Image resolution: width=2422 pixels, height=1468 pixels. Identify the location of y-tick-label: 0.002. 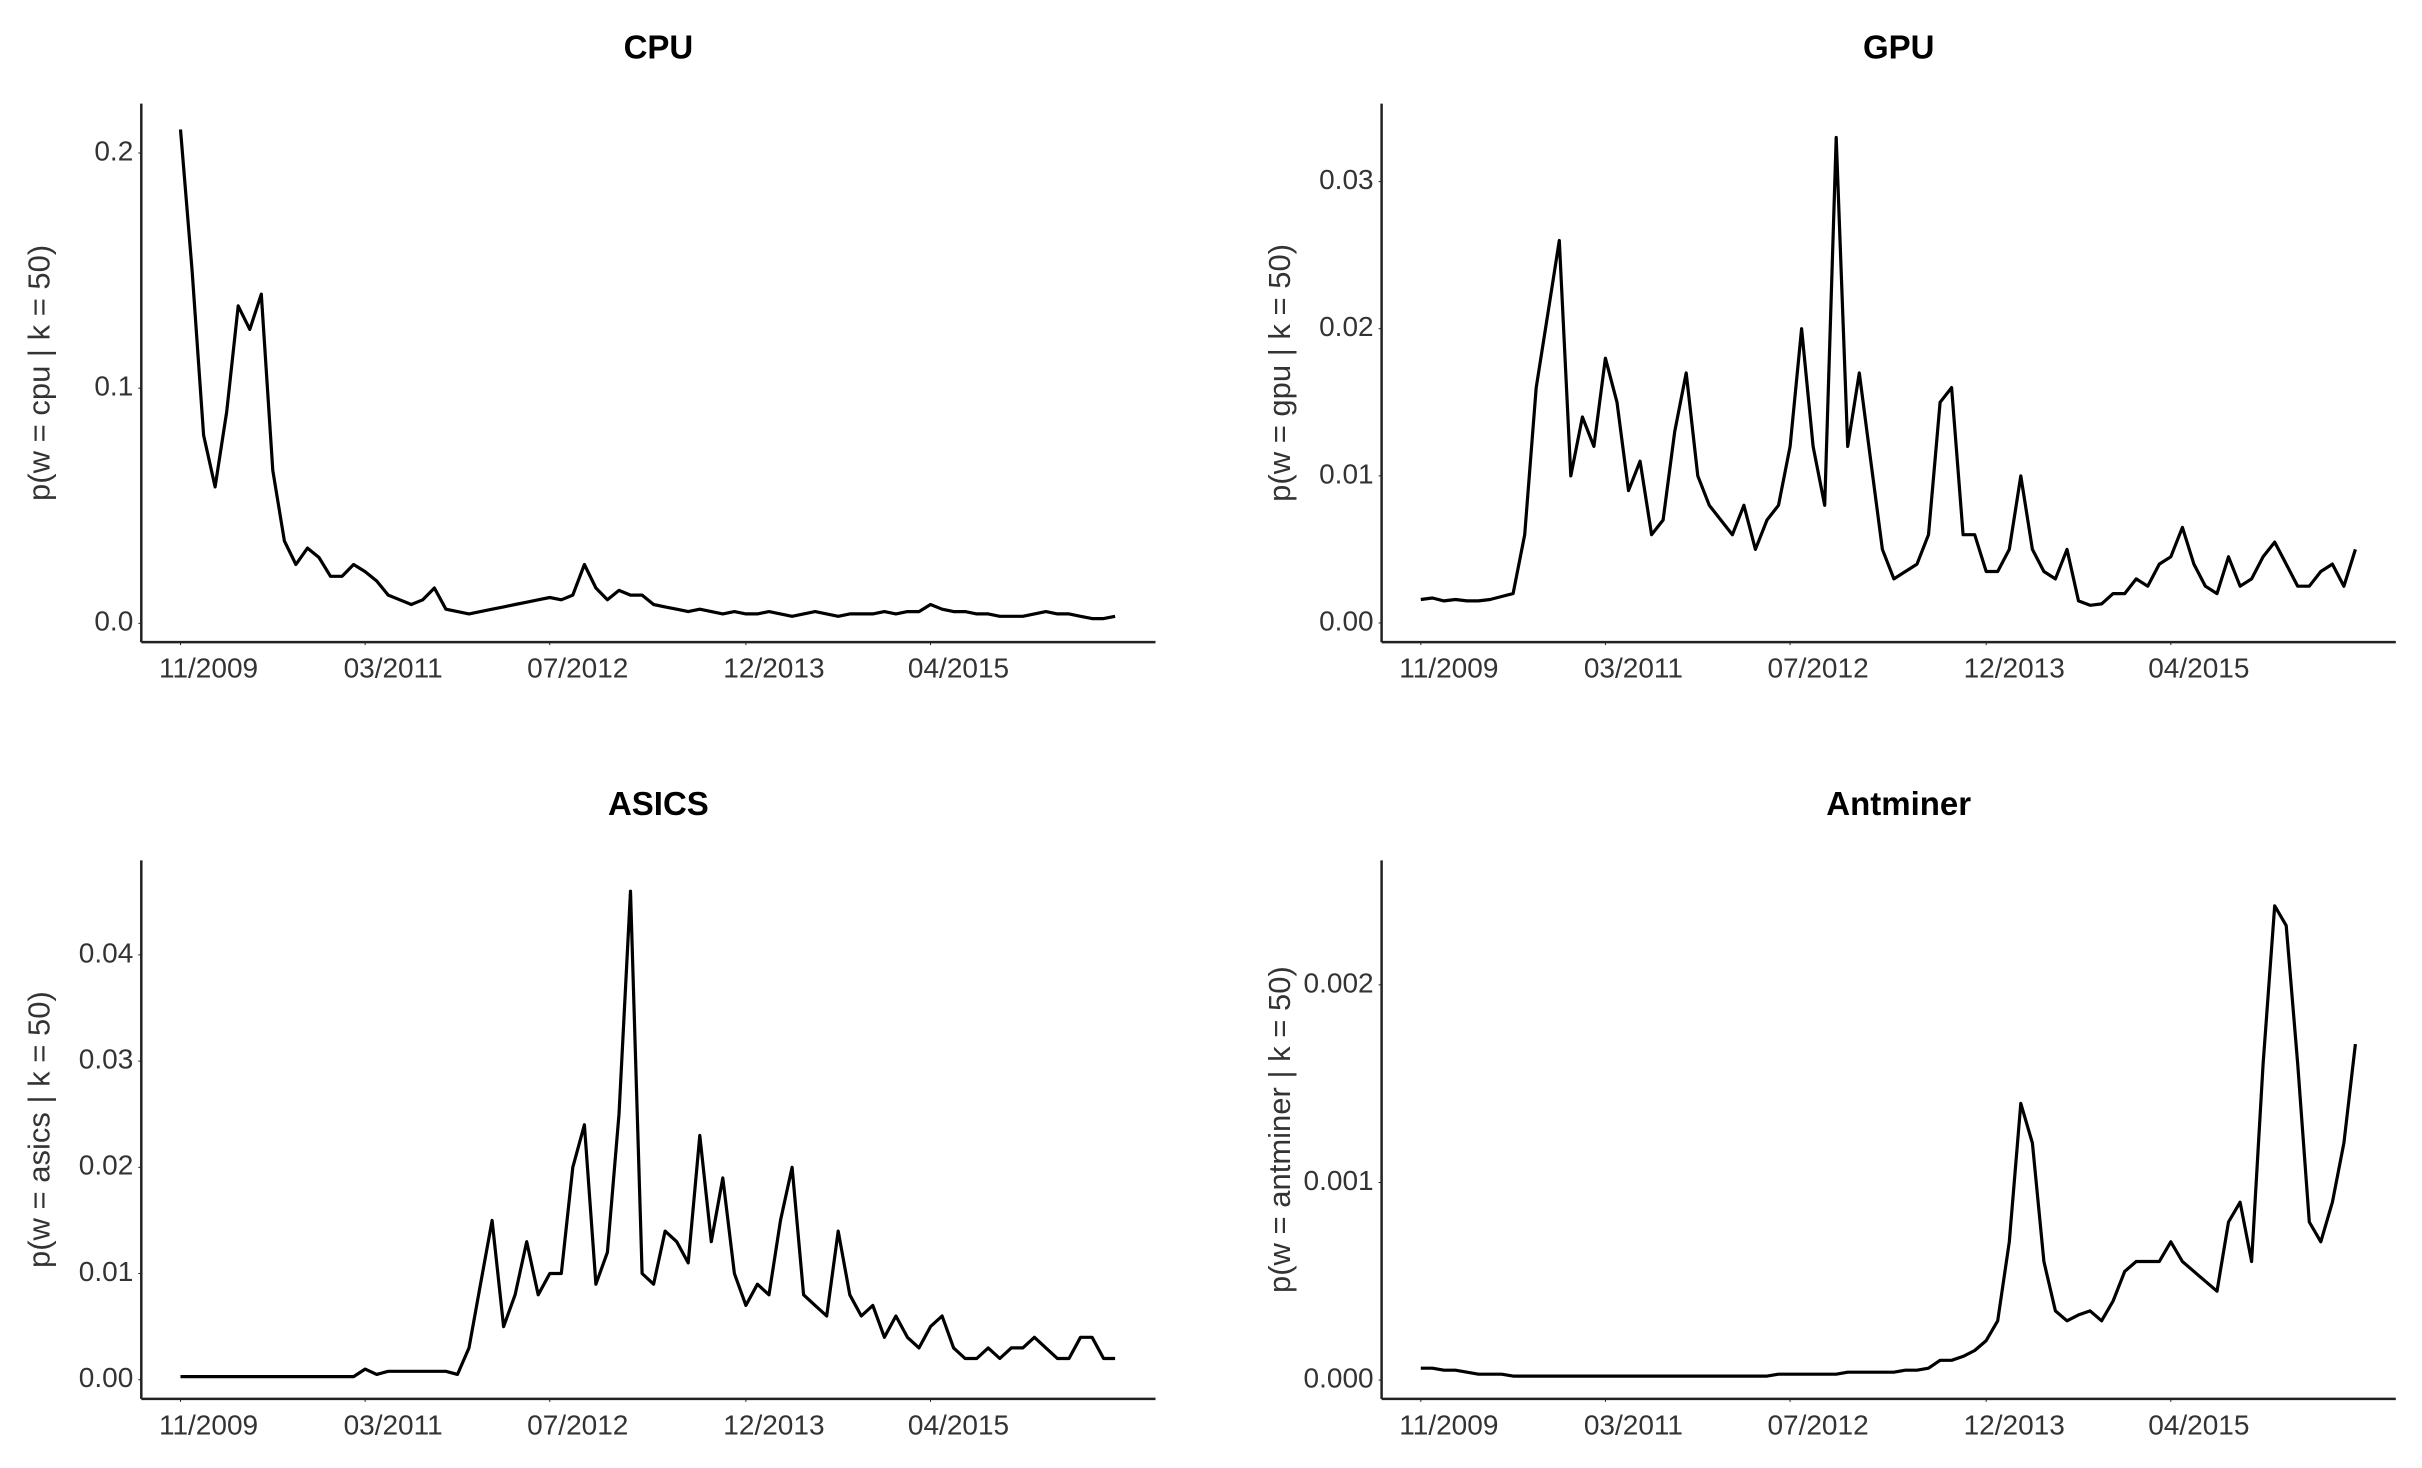
(1339, 982).